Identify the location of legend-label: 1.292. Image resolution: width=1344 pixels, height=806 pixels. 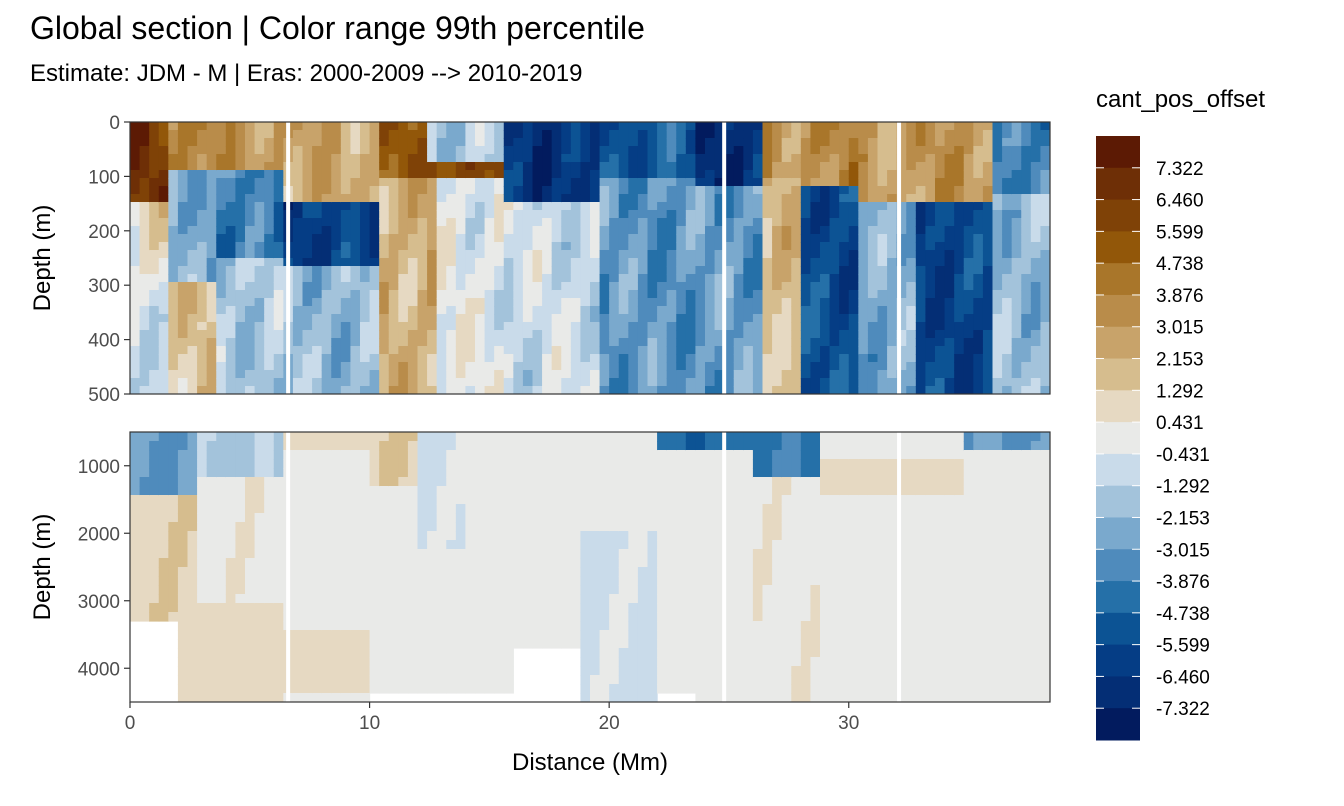
(1180, 391).